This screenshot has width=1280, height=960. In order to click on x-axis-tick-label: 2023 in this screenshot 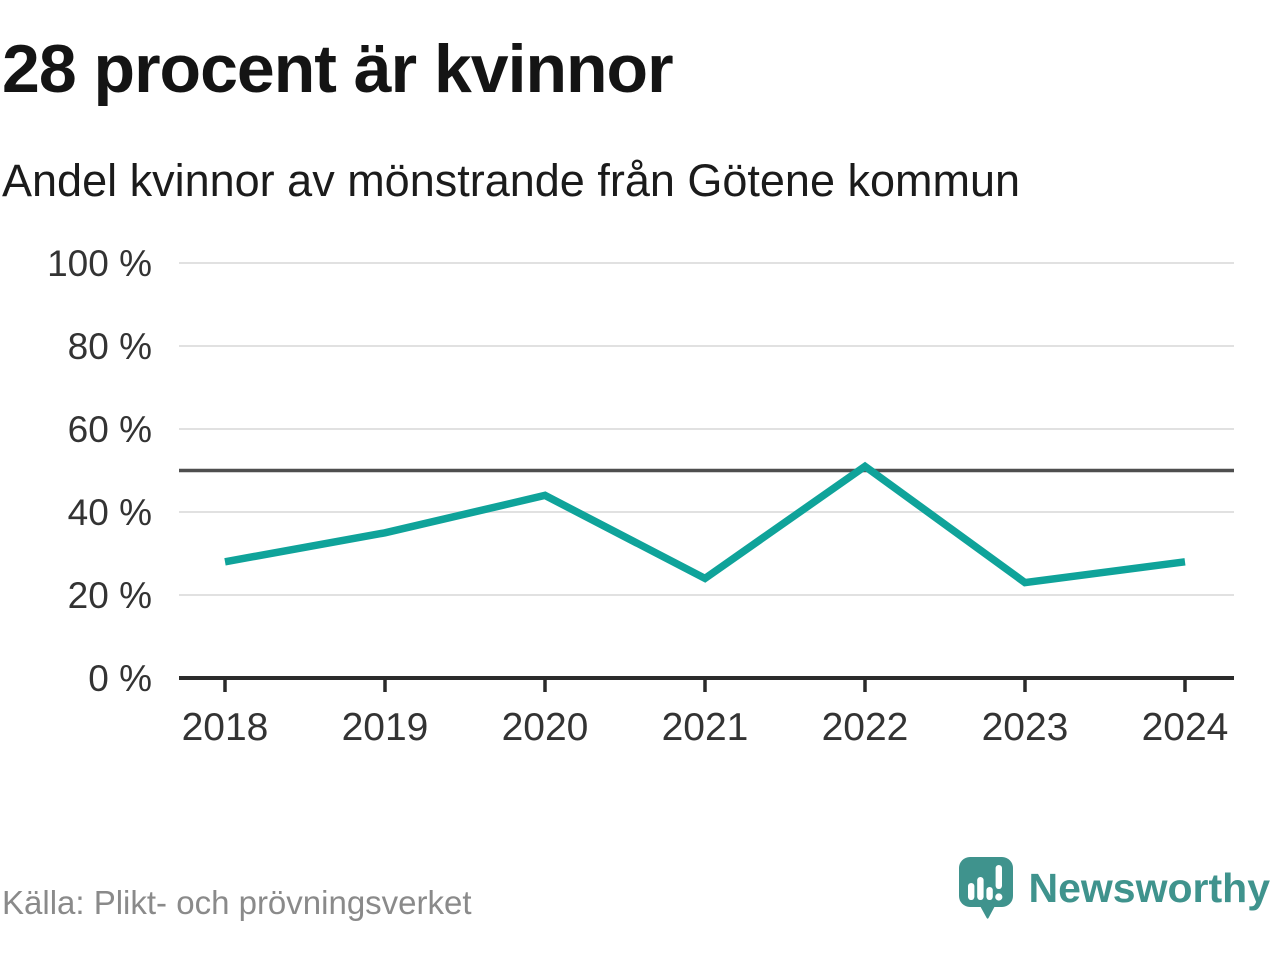, I will do `click(1025, 727)`.